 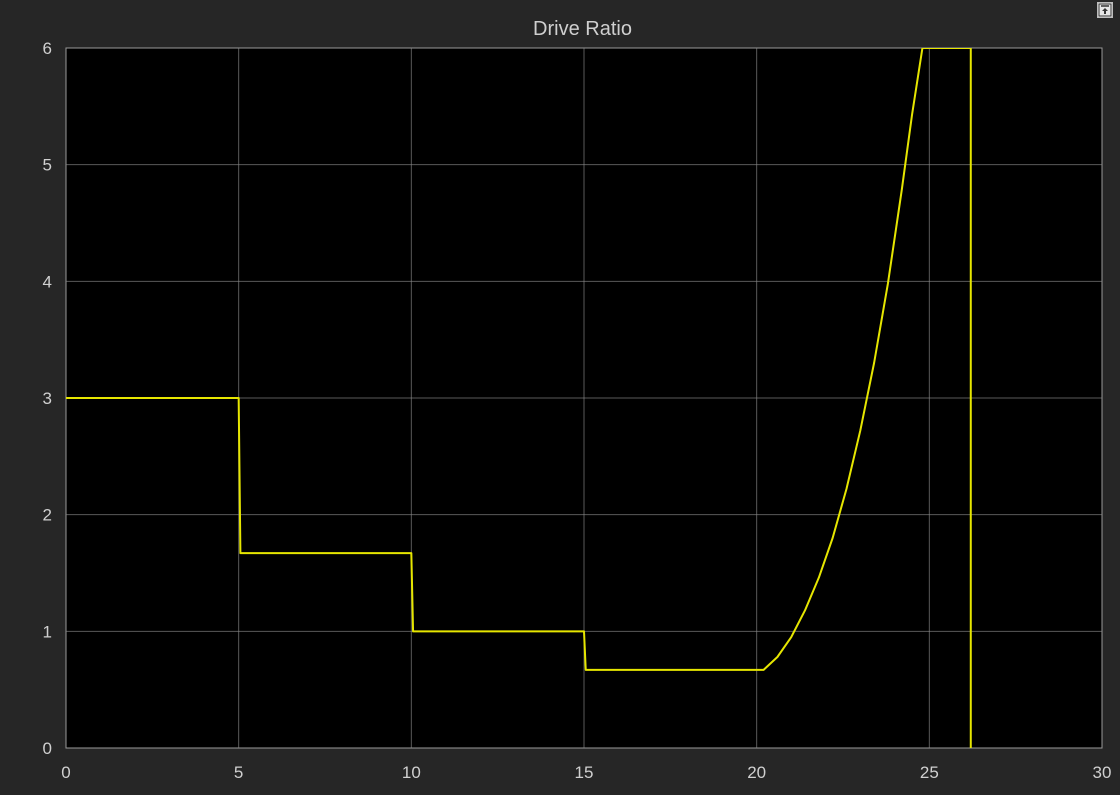 What do you see at coordinates (238, 772) in the screenshot?
I see `x-tick-label: 5` at bounding box center [238, 772].